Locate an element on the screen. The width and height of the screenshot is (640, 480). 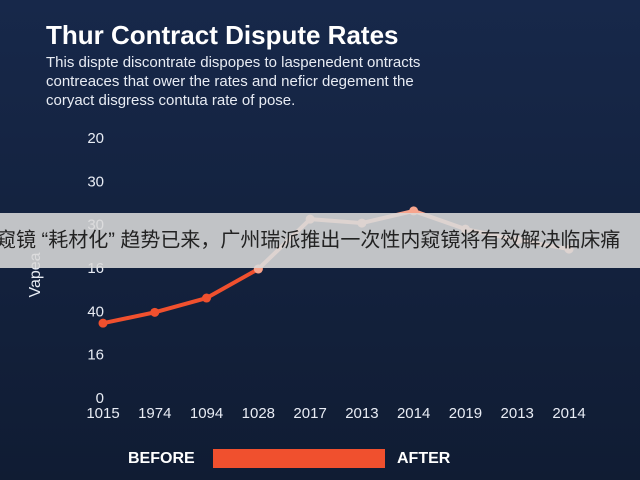
x-tick-label: 1094 is located at coordinates (206, 413).